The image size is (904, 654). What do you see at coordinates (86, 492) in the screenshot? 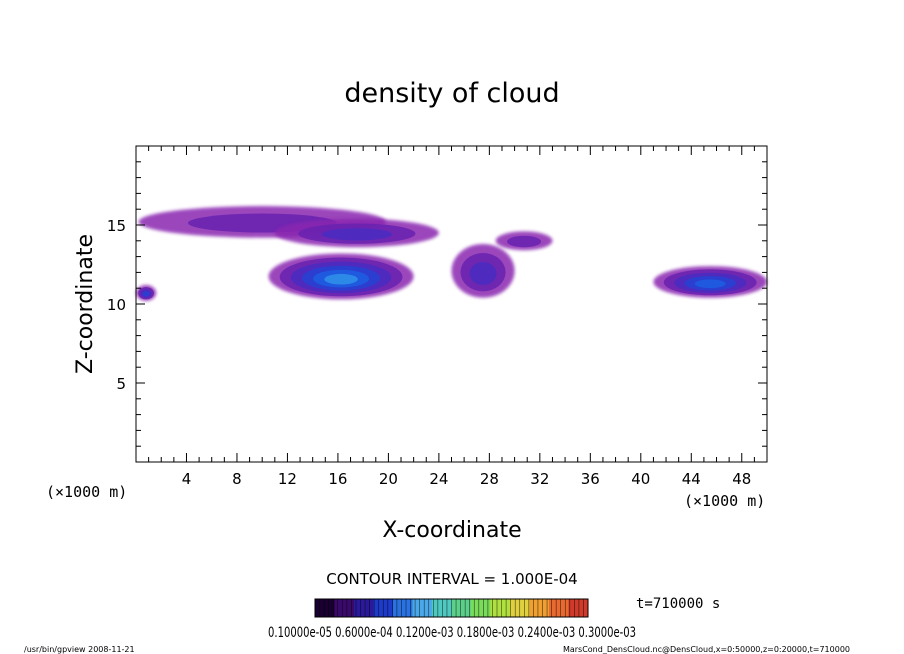
I see `x-unit-left: (×1000 m)` at bounding box center [86, 492].